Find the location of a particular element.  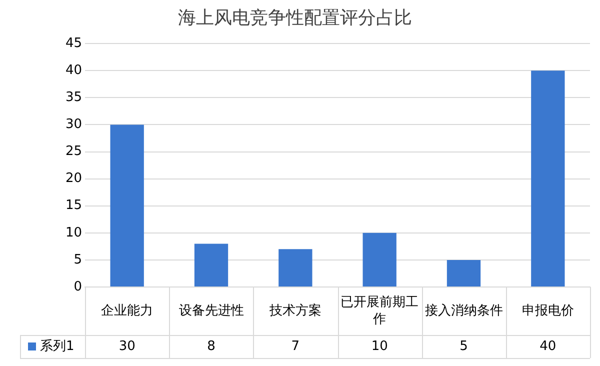

data-label: 5 is located at coordinates (464, 346).